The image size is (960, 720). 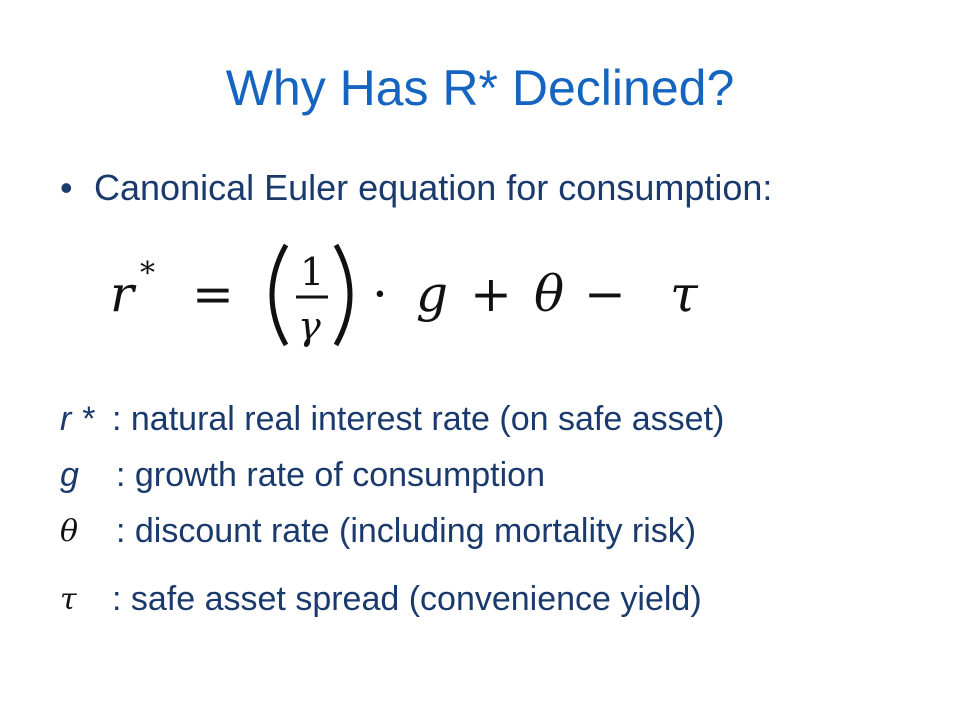 I want to click on euler-equation: r * = 1 γ · g + θ − τ, so click(x=404, y=295).